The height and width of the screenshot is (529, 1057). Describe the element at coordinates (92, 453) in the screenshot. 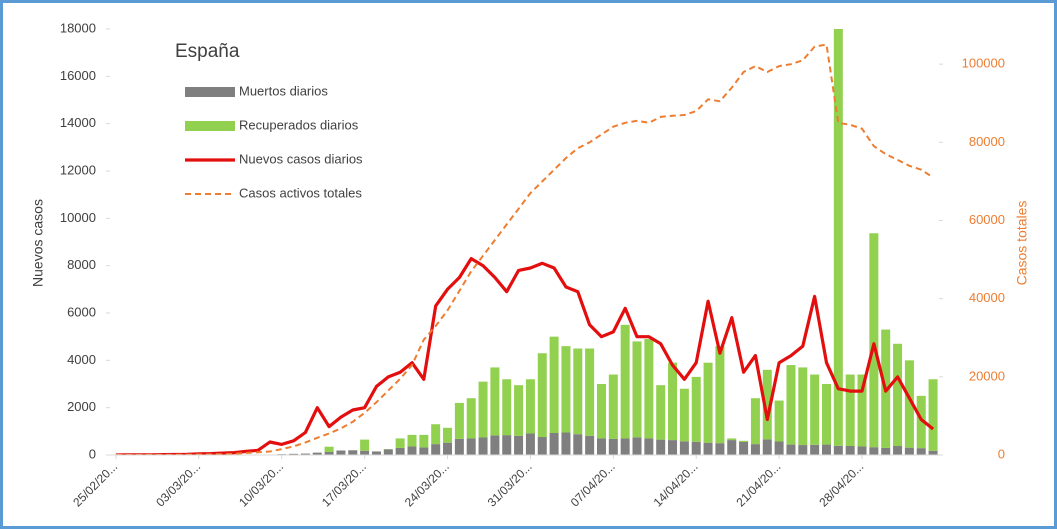

I see `y-tick-label: 0` at that location.